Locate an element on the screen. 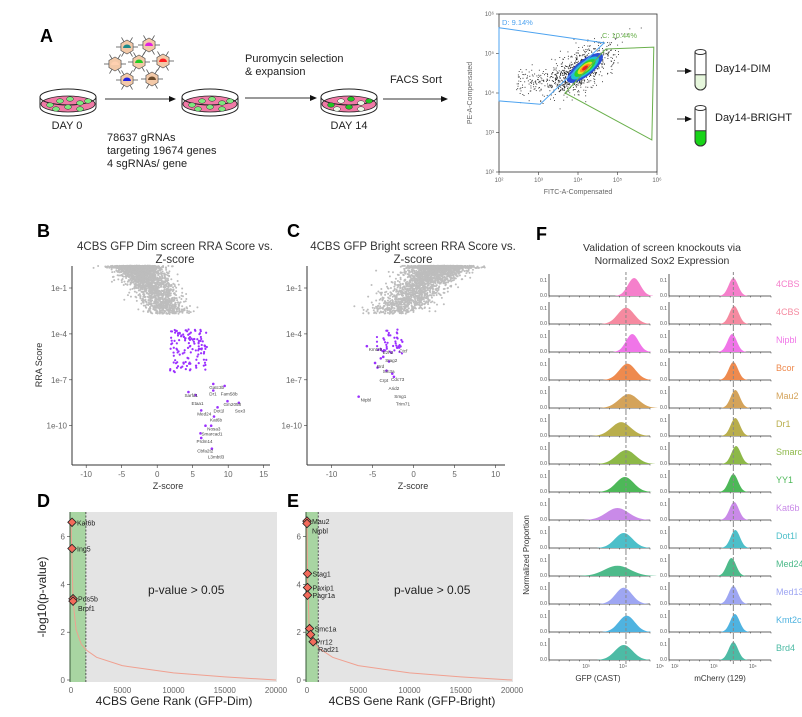 The width and height of the screenshot is (802, 717). panel-d-ytick-label: 2 is located at coordinates (63, 632).